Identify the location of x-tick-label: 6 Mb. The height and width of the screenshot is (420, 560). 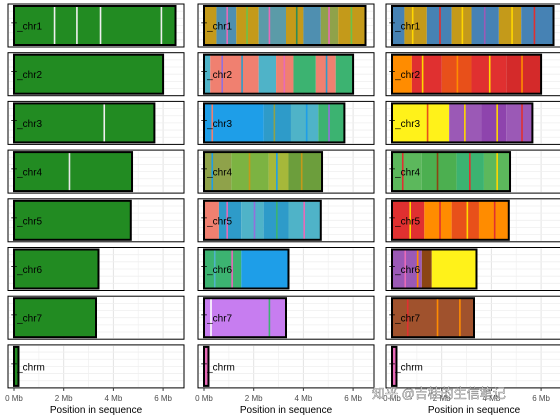
(163, 398).